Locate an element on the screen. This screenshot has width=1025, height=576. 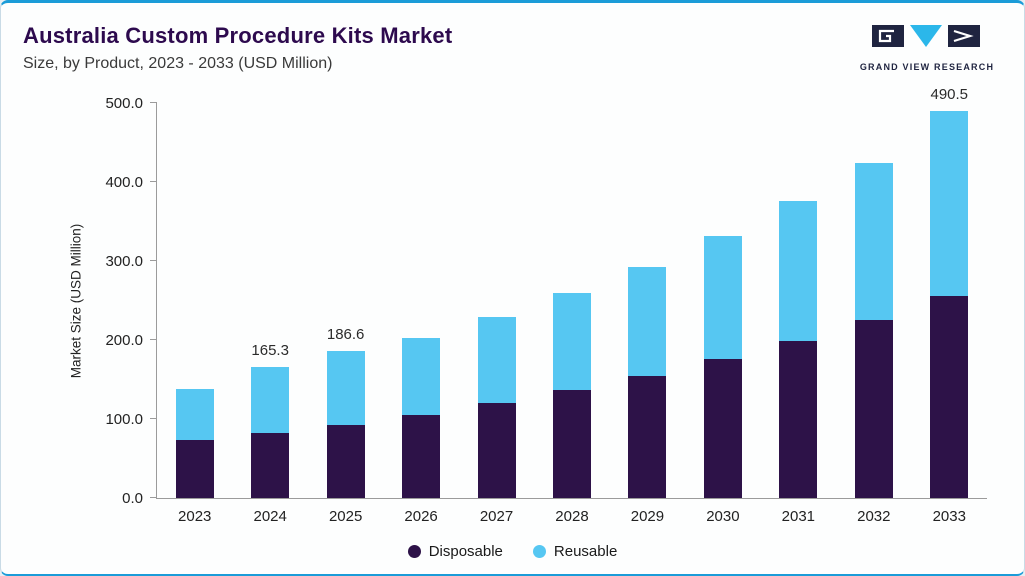
x-tick-label-2033: 2033 is located at coordinates (949, 516).